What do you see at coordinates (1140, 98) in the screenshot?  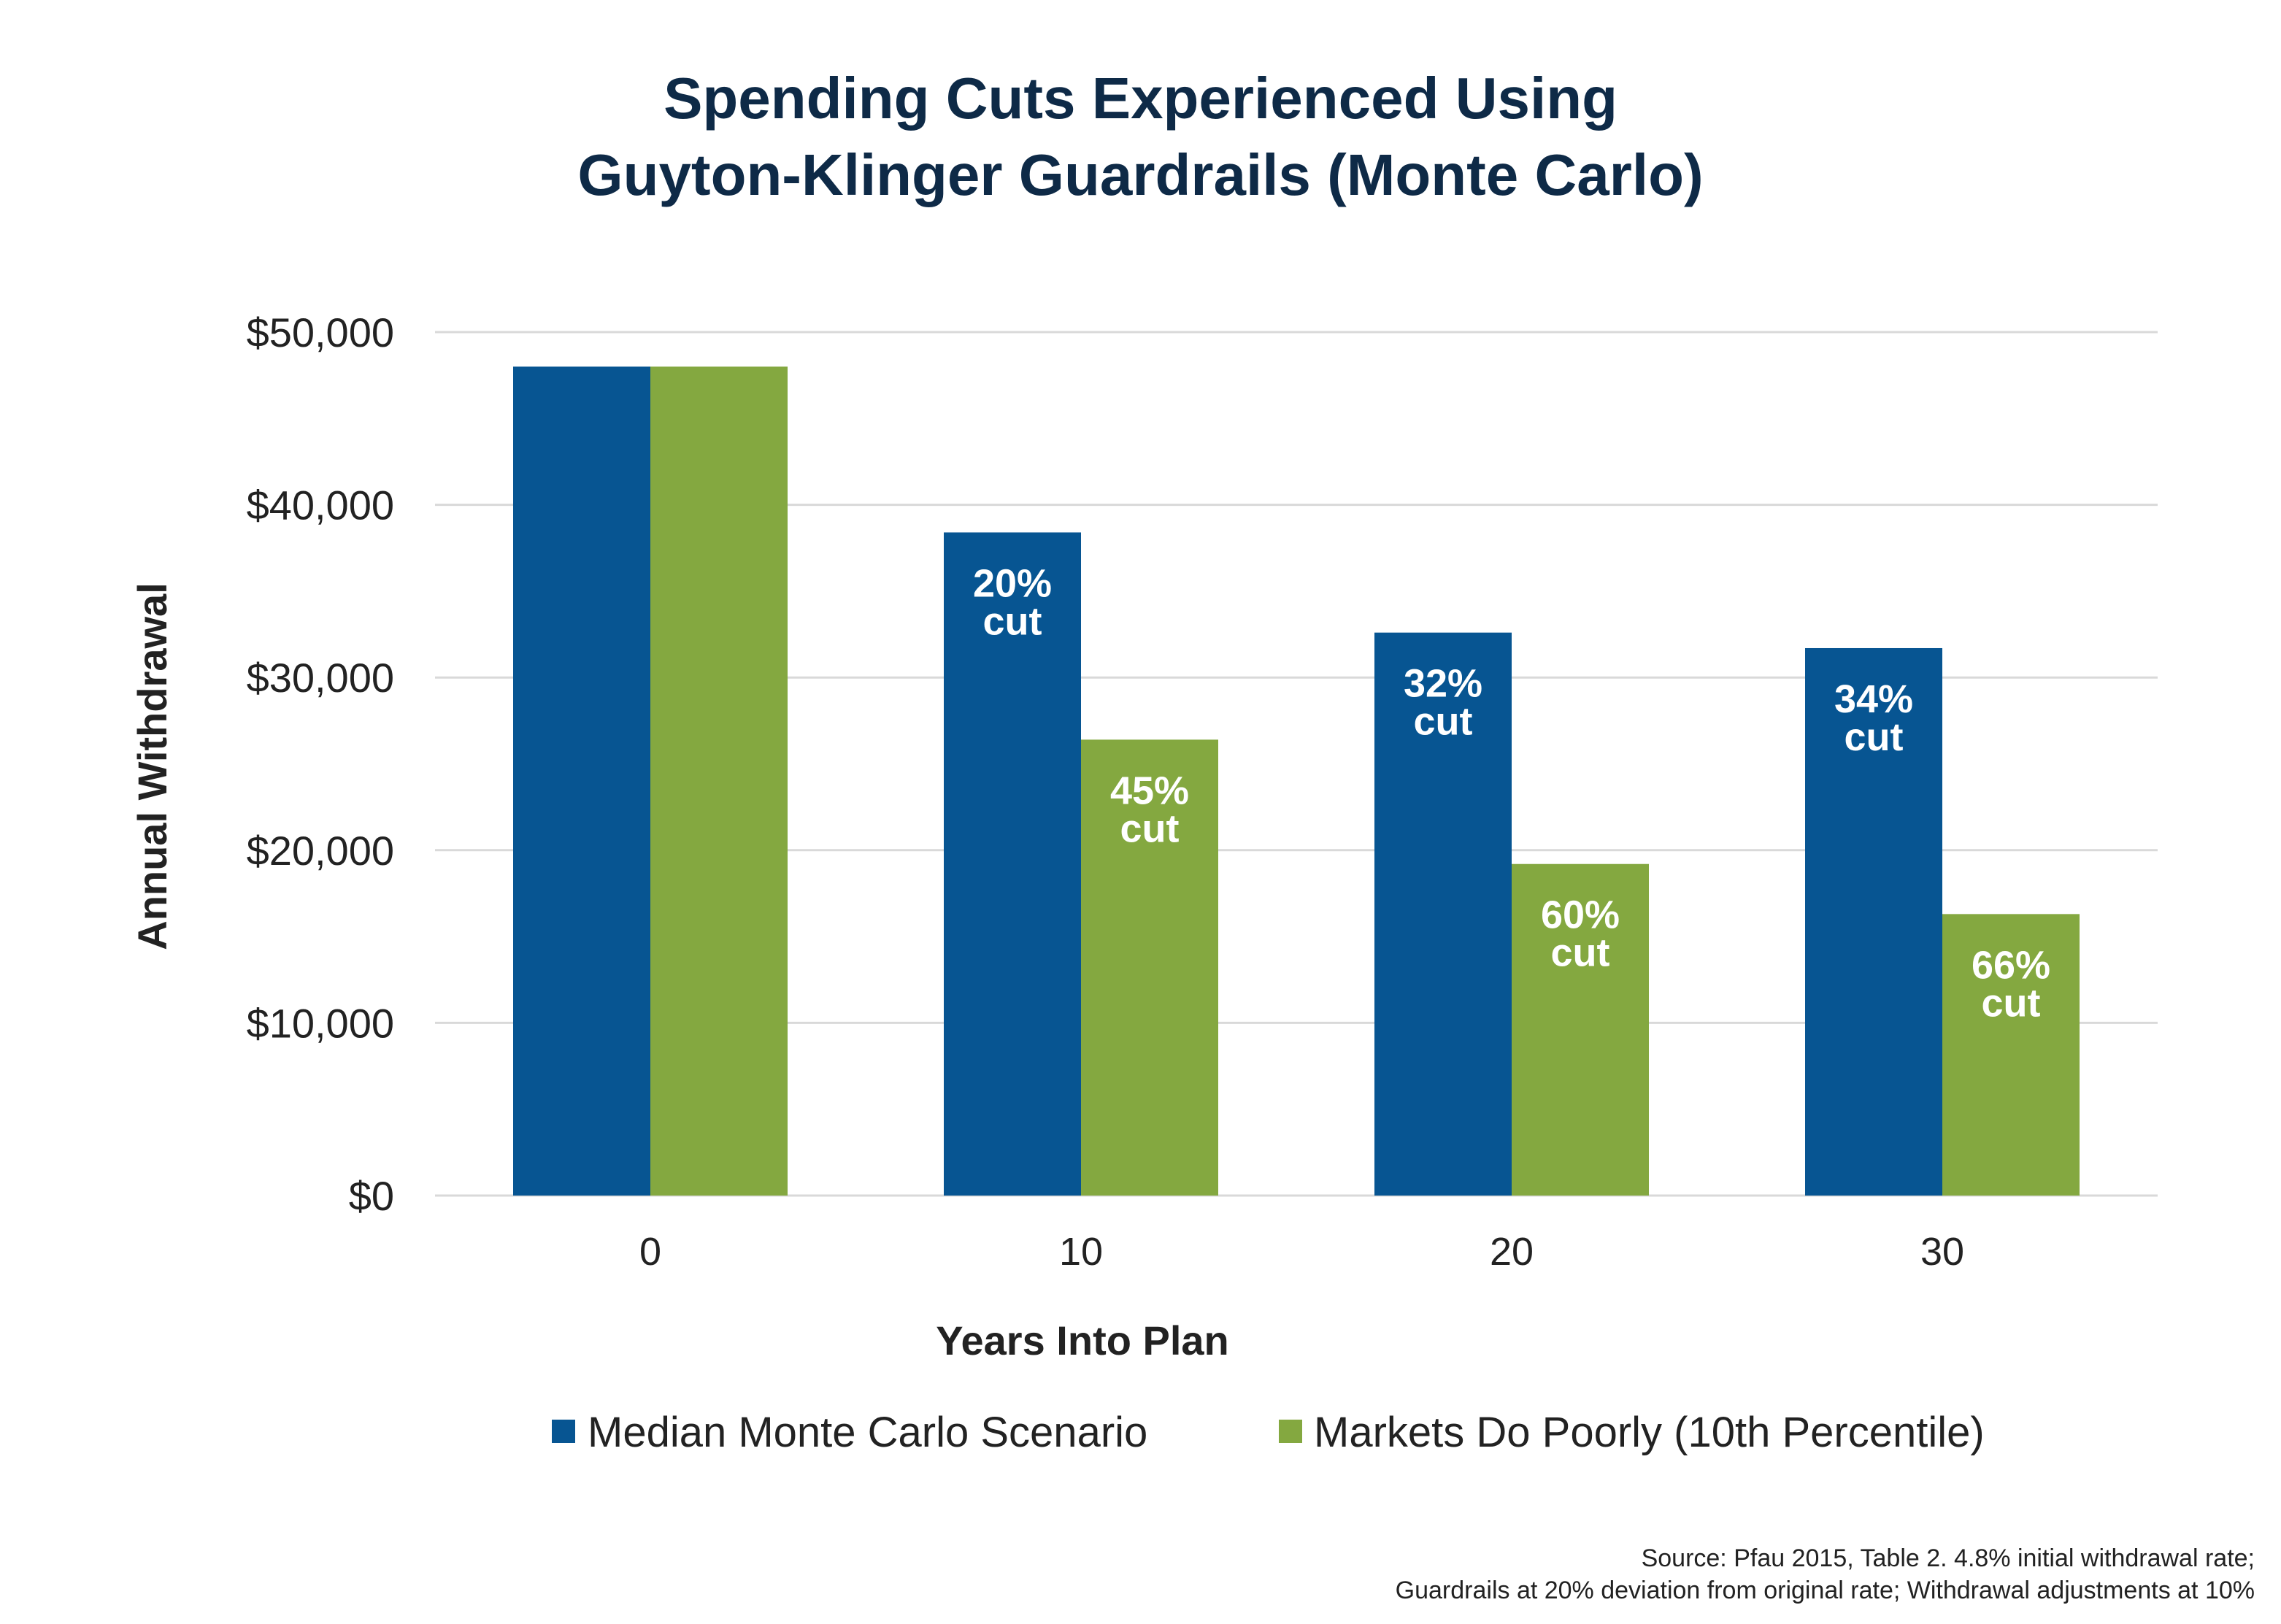 I see `chart-title-line-1: Spending Cuts Experienced Using` at bounding box center [1140, 98].